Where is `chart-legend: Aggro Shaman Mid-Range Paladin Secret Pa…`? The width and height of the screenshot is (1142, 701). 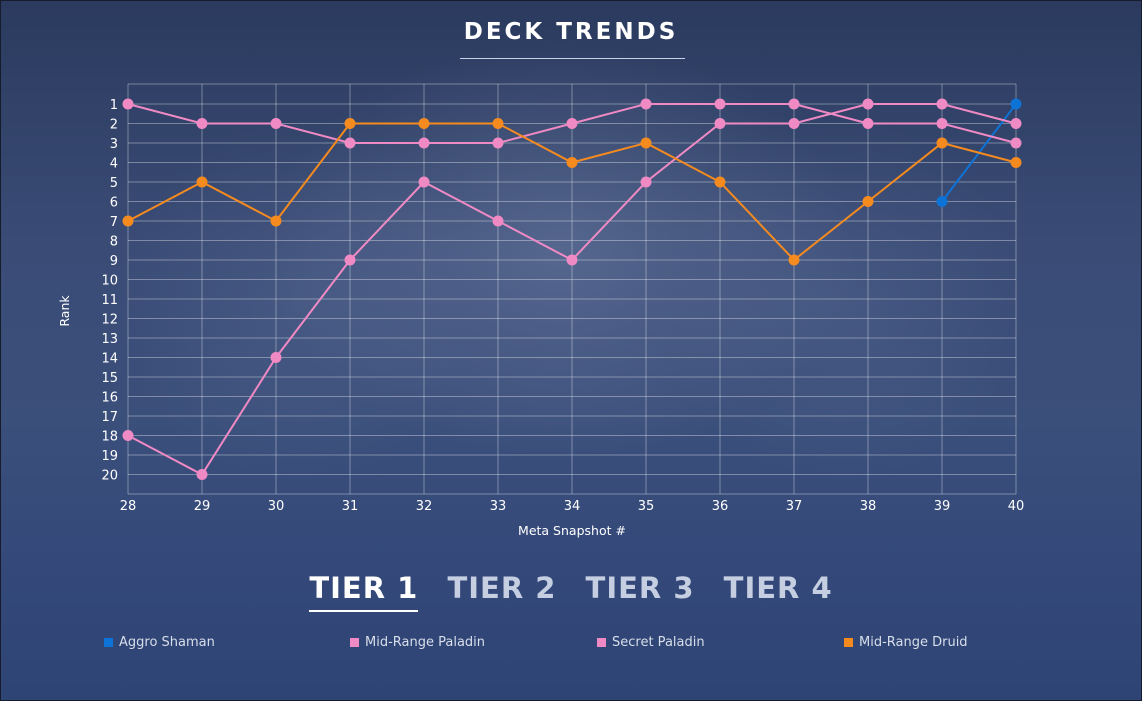 chart-legend: Aggro Shaman Mid-Range Paladin Secret Pa… is located at coordinates (571, 645).